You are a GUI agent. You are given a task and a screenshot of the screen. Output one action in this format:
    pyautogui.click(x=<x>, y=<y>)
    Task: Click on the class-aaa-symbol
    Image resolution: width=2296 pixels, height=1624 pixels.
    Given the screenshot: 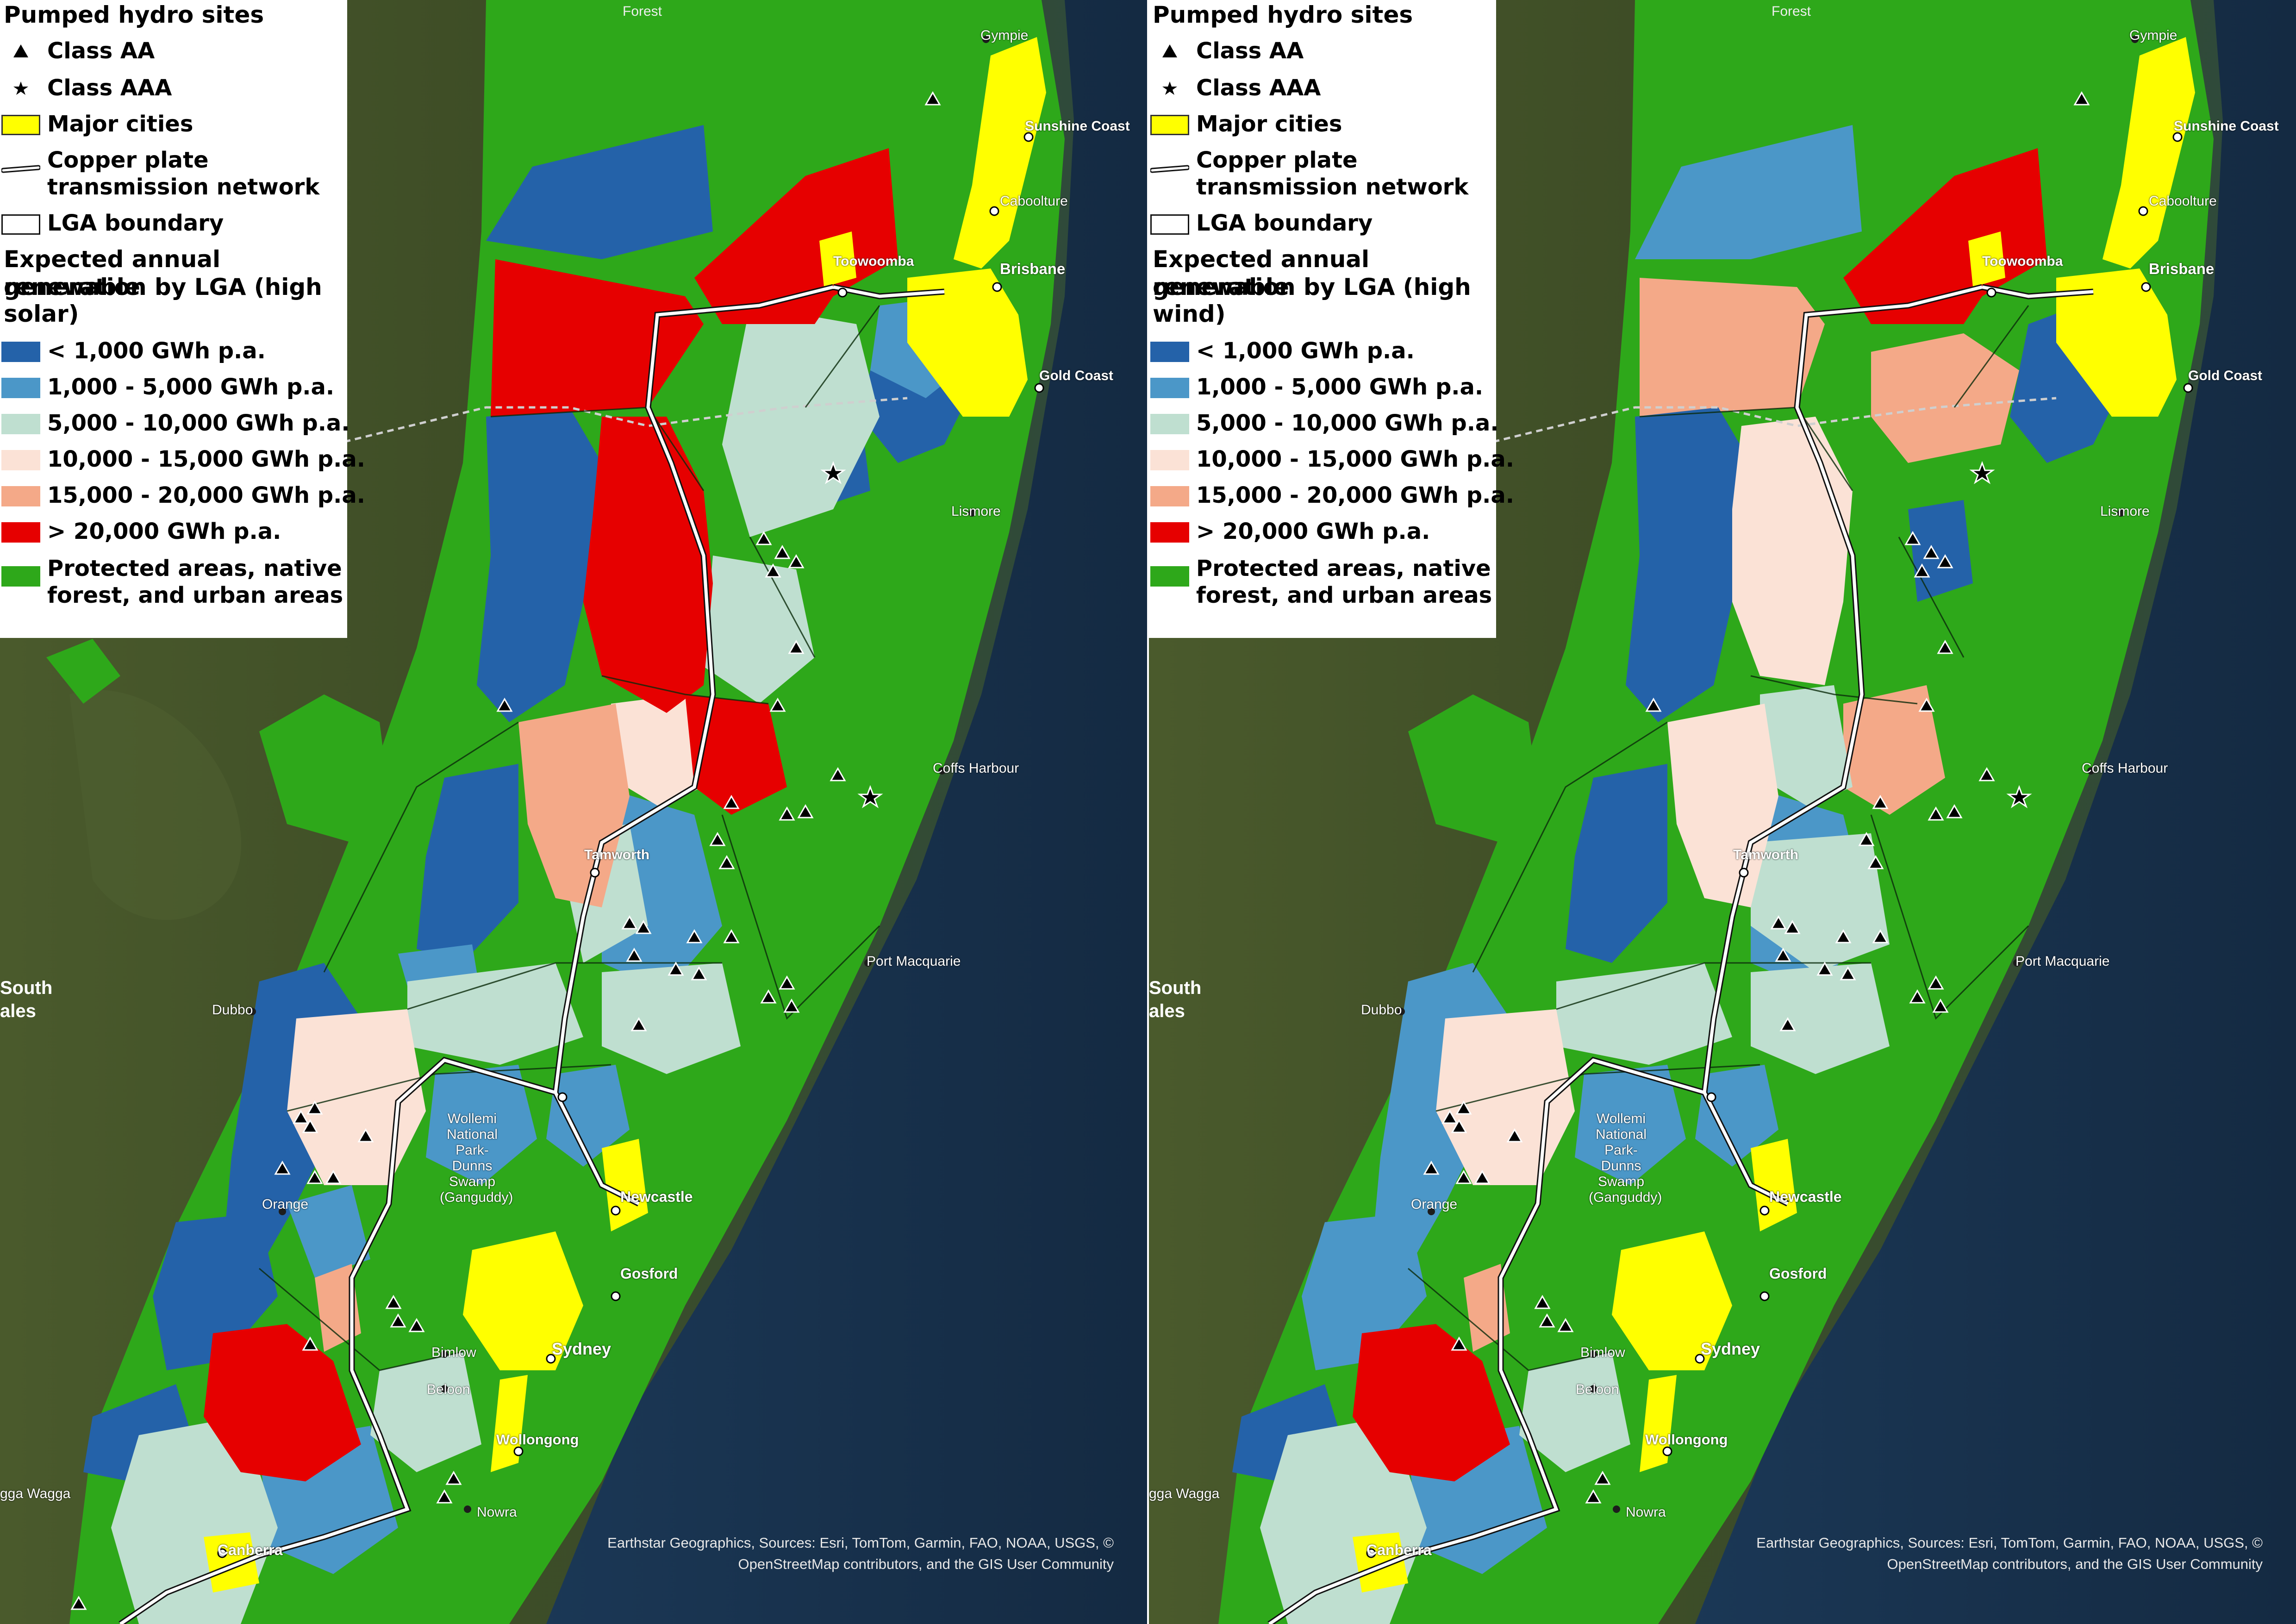 What is the action you would take?
    pyautogui.click(x=21, y=88)
    